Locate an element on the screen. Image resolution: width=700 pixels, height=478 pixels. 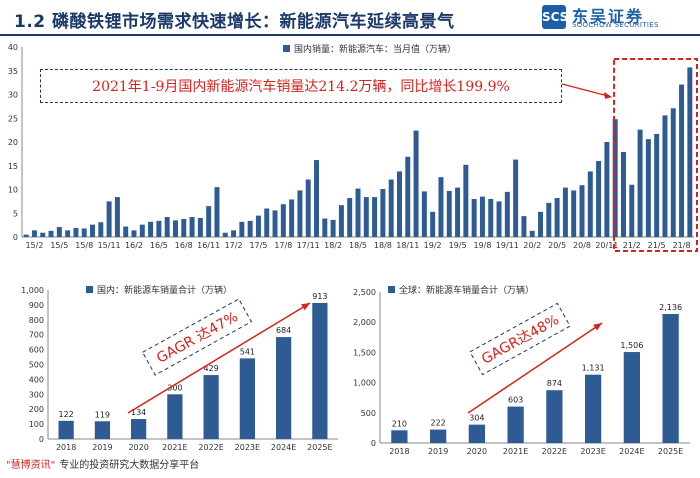
x-tick-label: 21/8 is located at coordinates (682, 245).